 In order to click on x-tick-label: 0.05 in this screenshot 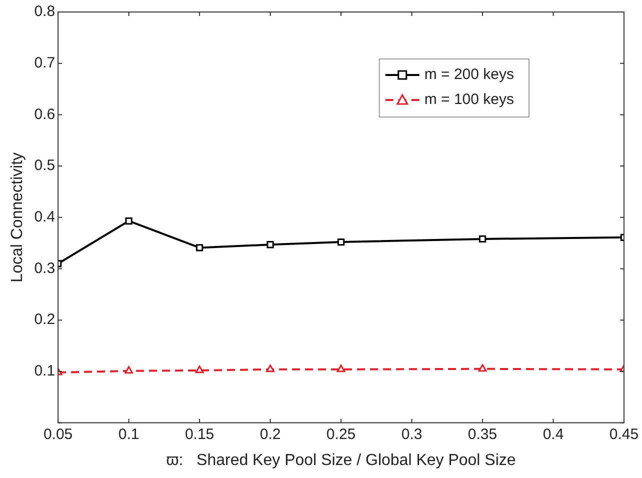, I will do `click(58, 434)`.